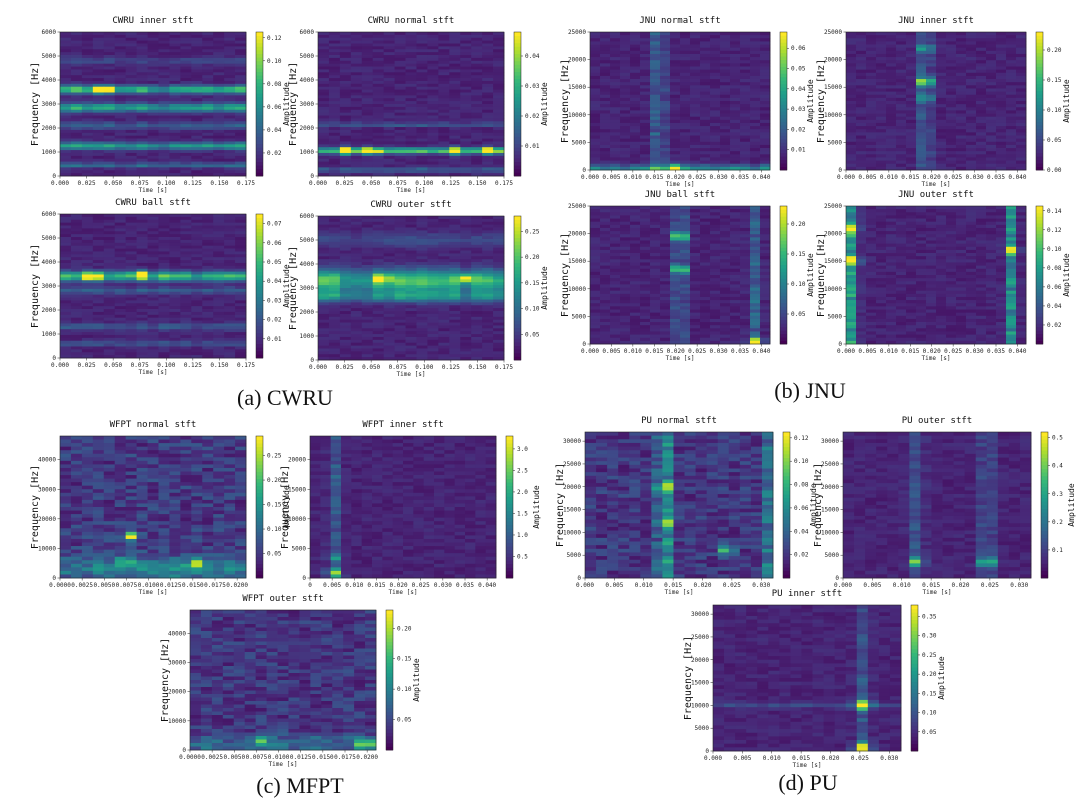  I want to click on x-tick-label: 0.175, so click(504, 183).